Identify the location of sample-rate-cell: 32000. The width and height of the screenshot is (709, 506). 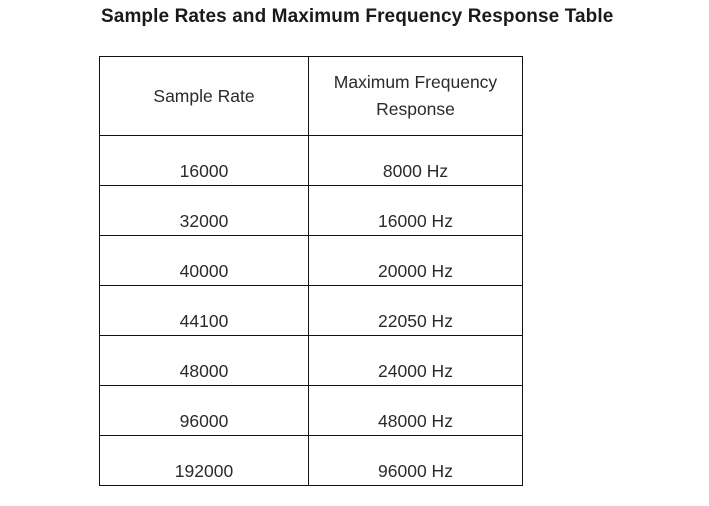
(204, 210).